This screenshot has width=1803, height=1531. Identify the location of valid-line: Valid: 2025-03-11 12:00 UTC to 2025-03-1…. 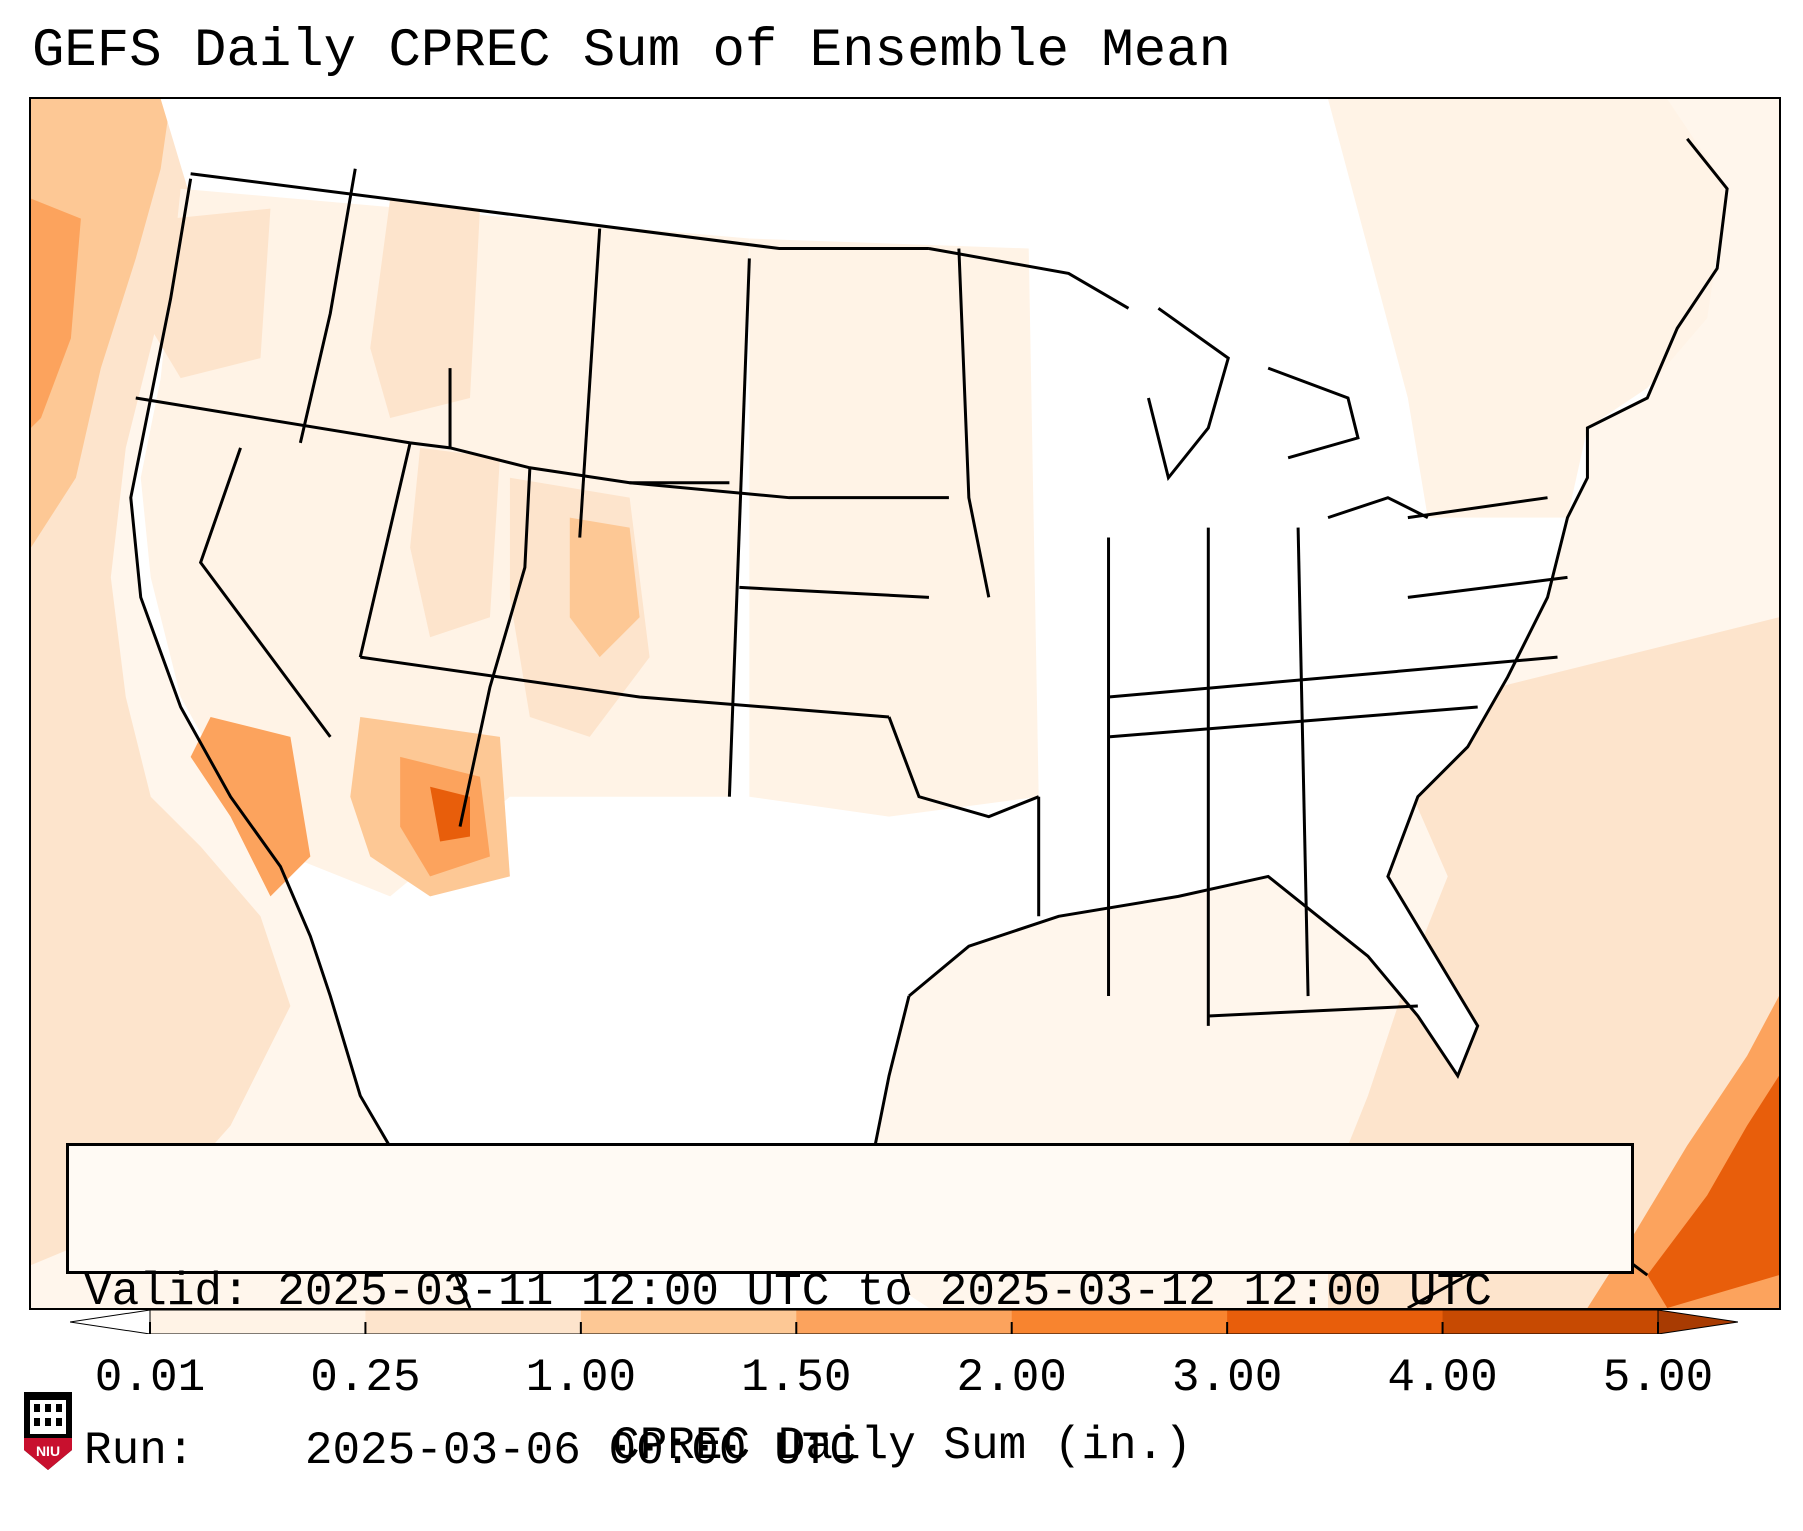
(857, 1292).